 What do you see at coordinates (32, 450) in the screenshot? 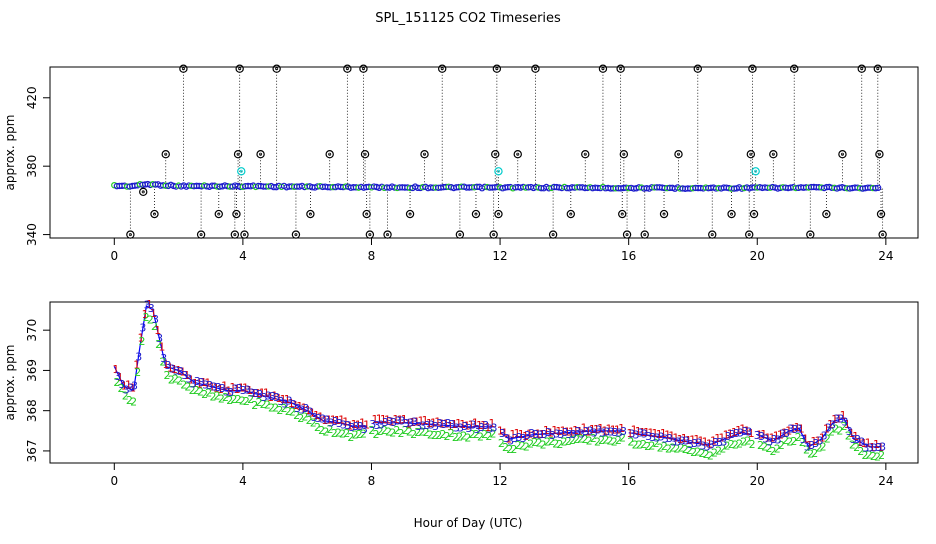
I see `avg-y-tick-label: 367` at bounding box center [32, 450].